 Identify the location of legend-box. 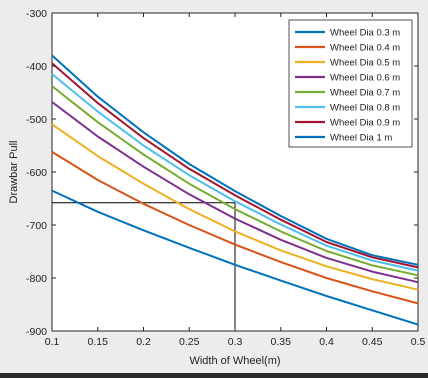
(350, 83).